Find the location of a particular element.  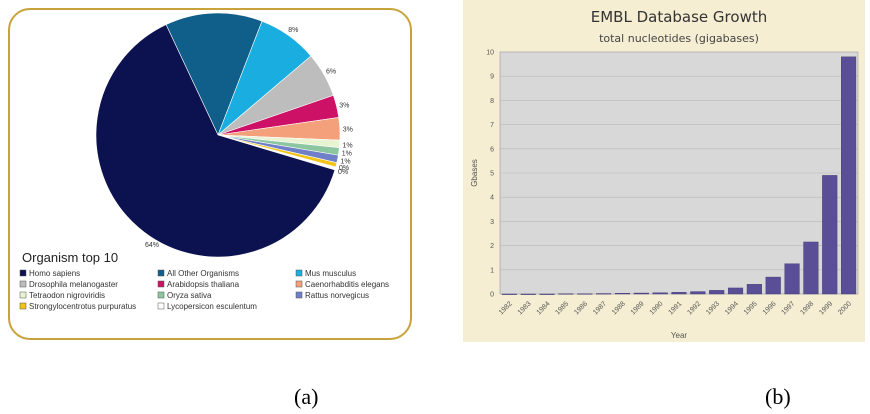

x-tick-label: 1998 is located at coordinates (807, 308).